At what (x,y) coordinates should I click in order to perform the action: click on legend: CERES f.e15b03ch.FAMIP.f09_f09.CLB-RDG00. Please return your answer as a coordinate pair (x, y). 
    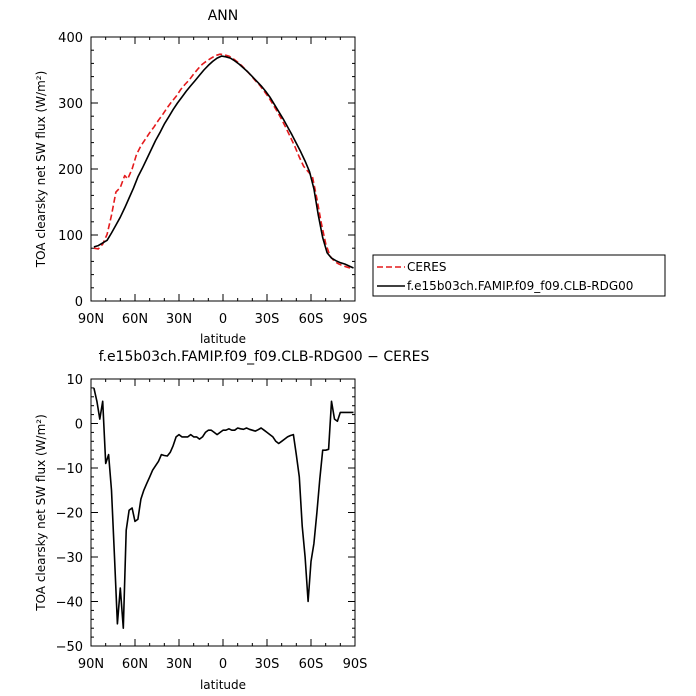
    Looking at the image, I should click on (519, 275).